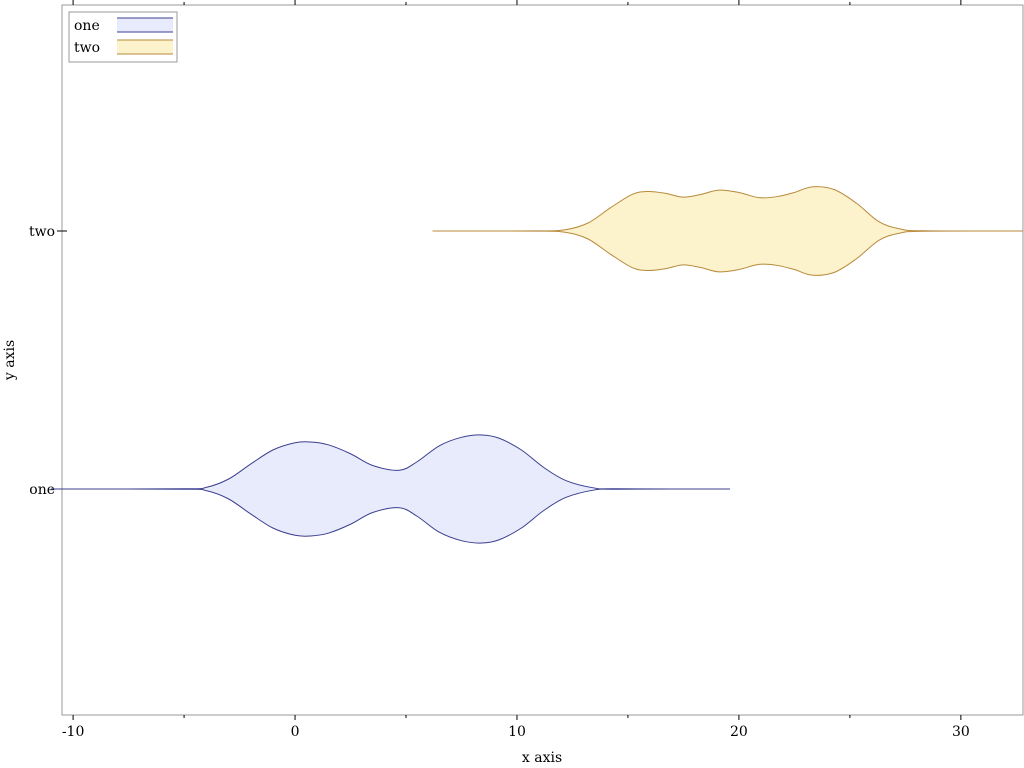  I want to click on legend-label-two: two, so click(87, 48).